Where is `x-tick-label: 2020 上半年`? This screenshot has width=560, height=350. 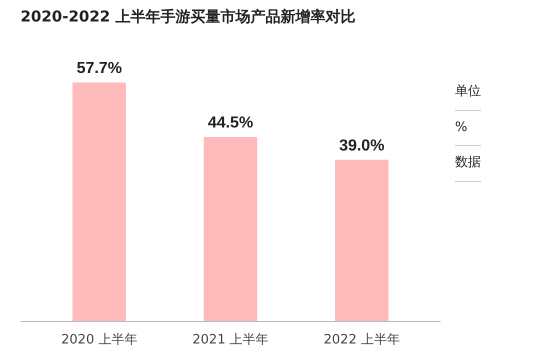 x-tick-label: 2020 上半年 is located at coordinates (99, 340).